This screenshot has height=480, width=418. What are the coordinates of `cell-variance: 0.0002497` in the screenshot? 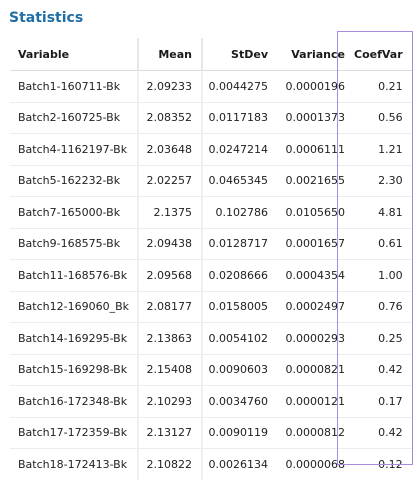 It's located at (315, 307).